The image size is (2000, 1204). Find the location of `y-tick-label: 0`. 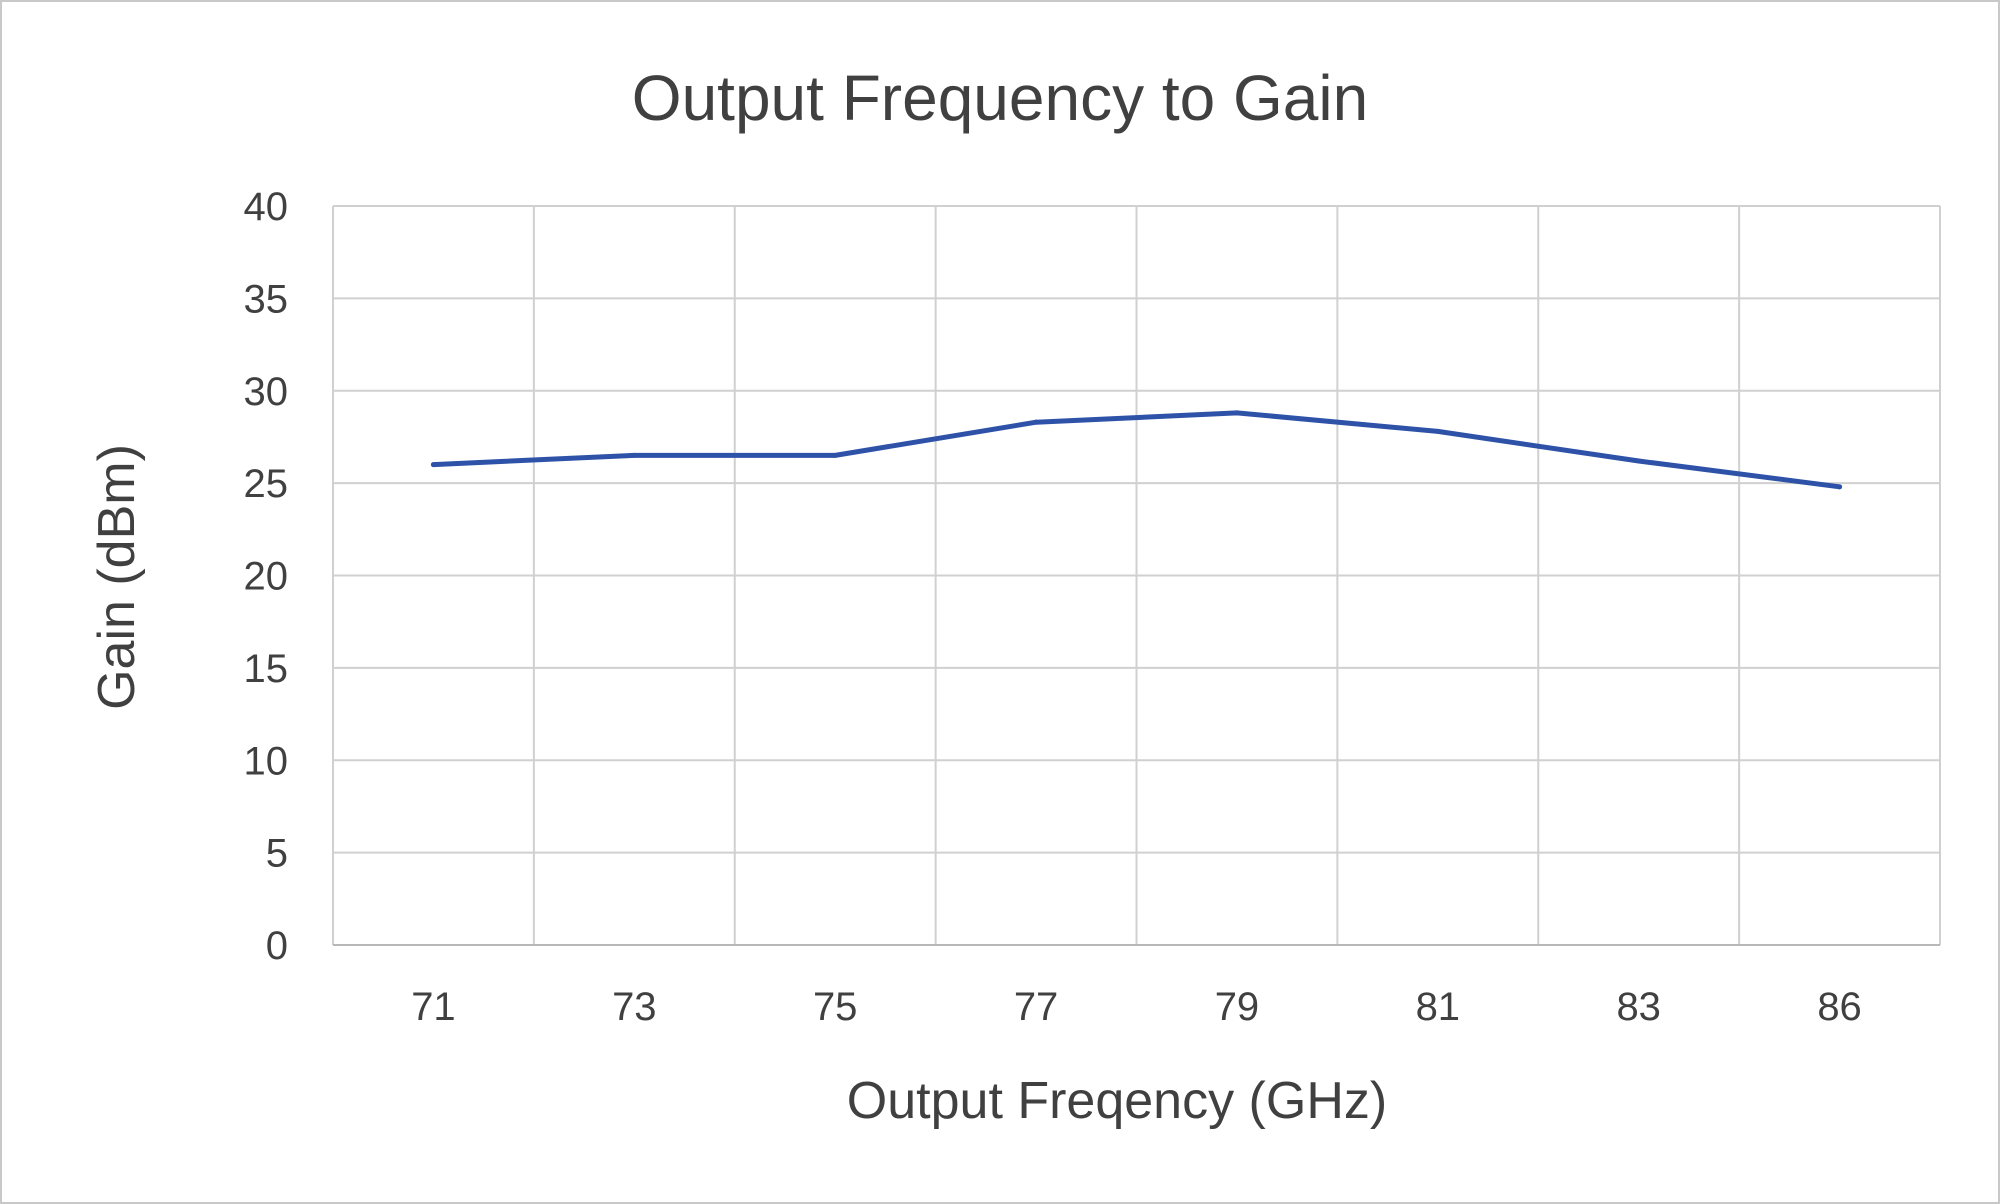

y-tick-label: 0 is located at coordinates (277, 946).